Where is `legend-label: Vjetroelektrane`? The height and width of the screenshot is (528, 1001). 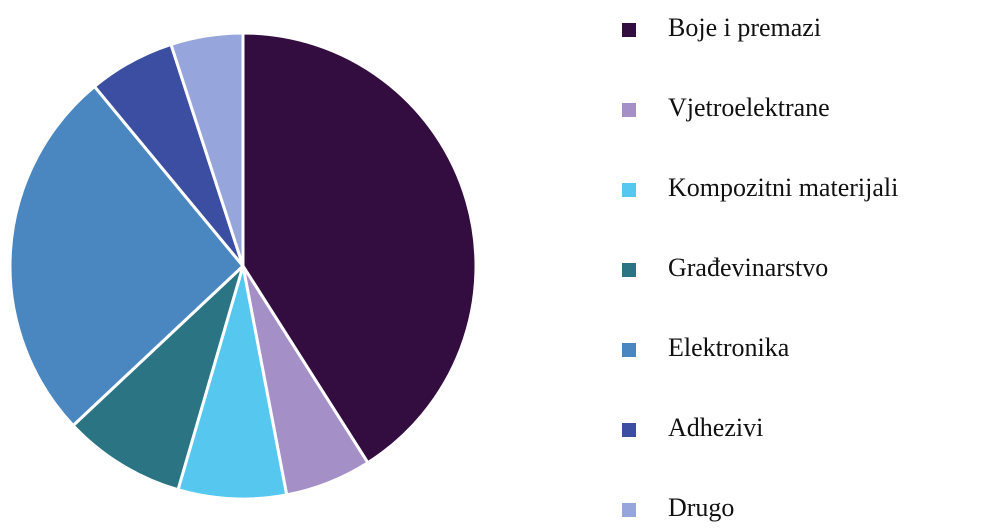 legend-label: Vjetroelektrane is located at coordinates (749, 107).